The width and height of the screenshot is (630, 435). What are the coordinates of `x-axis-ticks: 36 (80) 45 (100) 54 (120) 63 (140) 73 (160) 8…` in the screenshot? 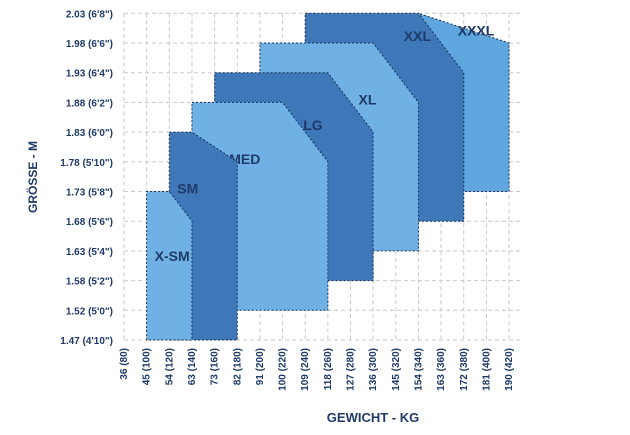 It's located at (317, 369).